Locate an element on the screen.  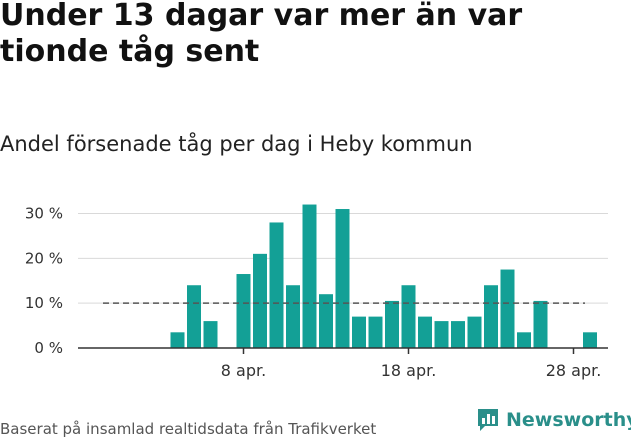
y-tick-label: 10 % is located at coordinates (44, 303).